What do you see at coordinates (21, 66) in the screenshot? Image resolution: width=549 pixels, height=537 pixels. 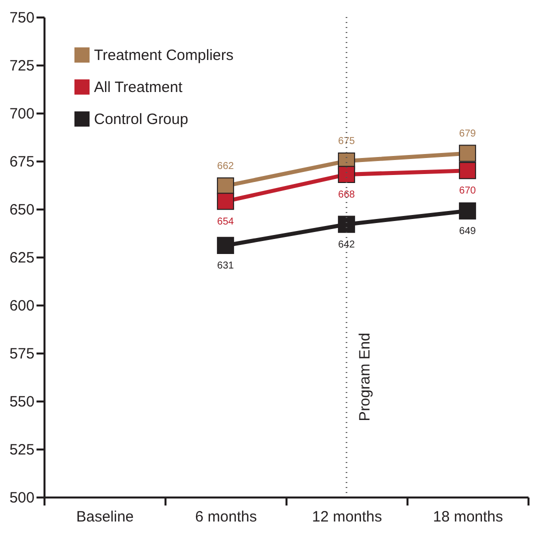 I see `y-tick-label: 725` at bounding box center [21, 66].